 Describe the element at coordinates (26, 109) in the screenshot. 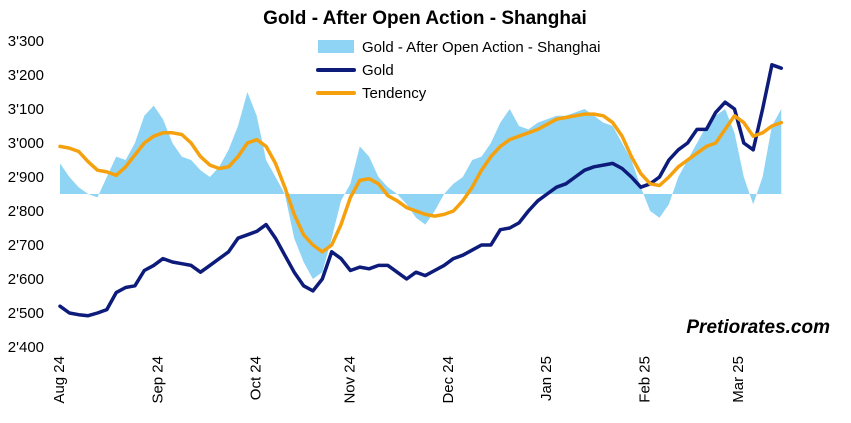

I see `y-tick-label: 3'100` at that location.